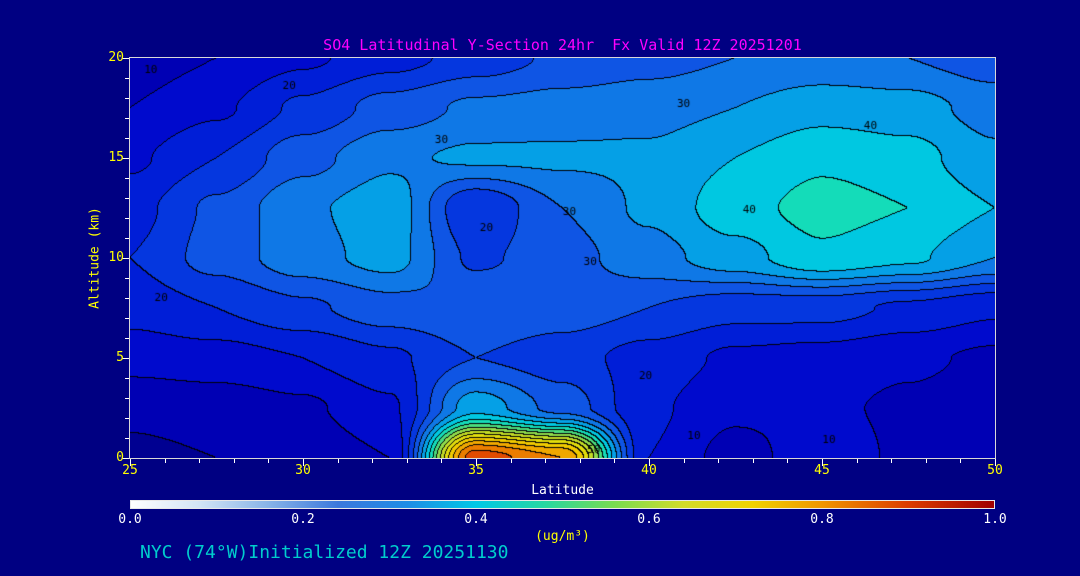  Describe the element at coordinates (649, 470) in the screenshot. I see `x-tick-label: 40` at that location.